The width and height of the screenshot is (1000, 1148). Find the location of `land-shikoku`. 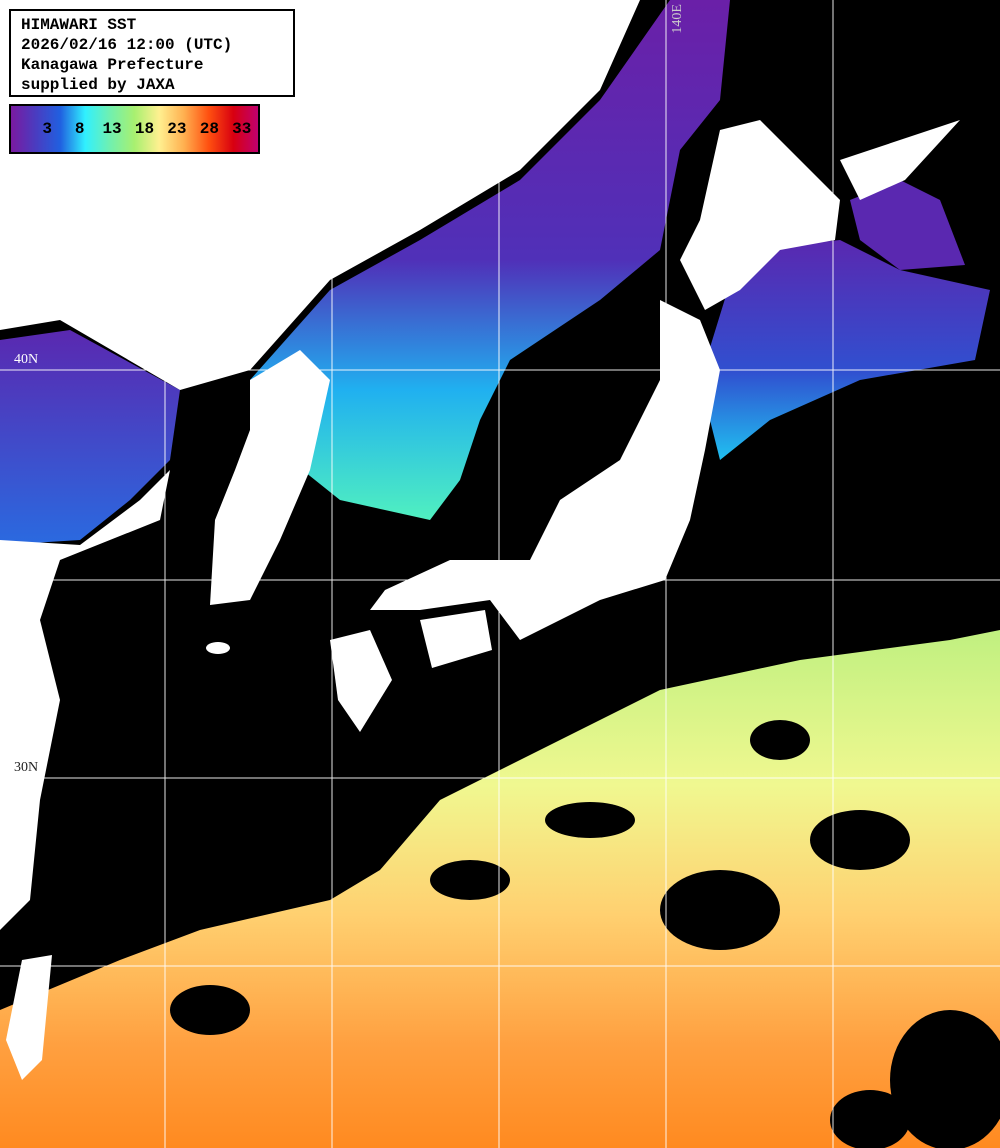

land-shikoku is located at coordinates (456, 639).